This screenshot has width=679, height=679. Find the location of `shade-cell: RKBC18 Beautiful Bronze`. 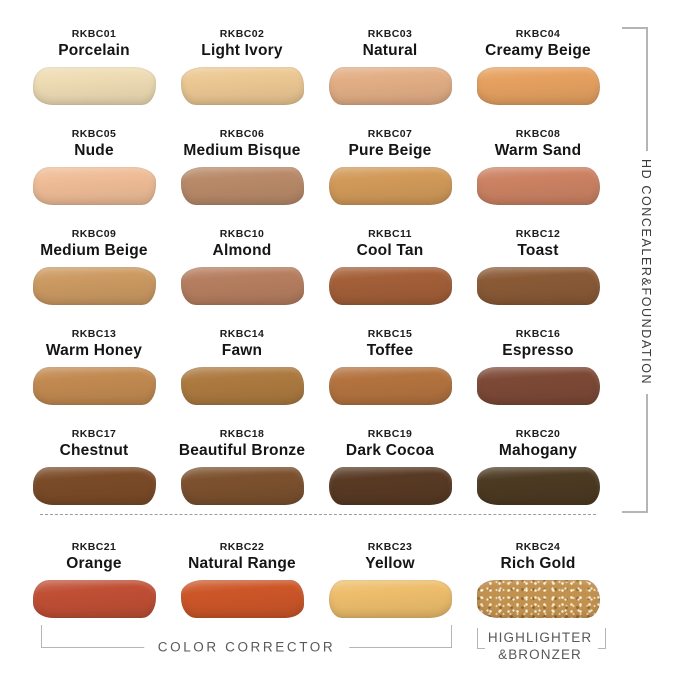

shade-cell: RKBC18 Beautiful Bronze is located at coordinates (242, 464).